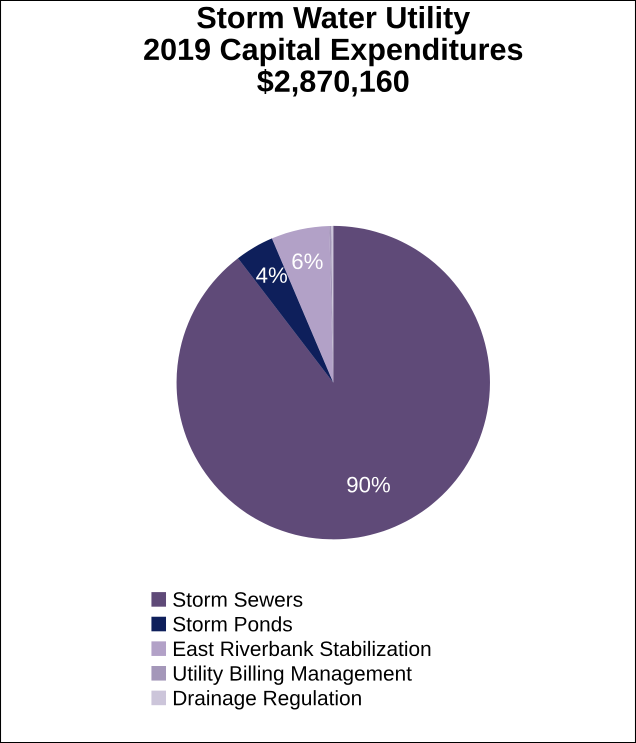 The image size is (636, 743). Describe the element at coordinates (333, 51) in the screenshot. I see `chart-title: Storm Water Utility 2019 Capital Expenditures $2,870,160` at that location.